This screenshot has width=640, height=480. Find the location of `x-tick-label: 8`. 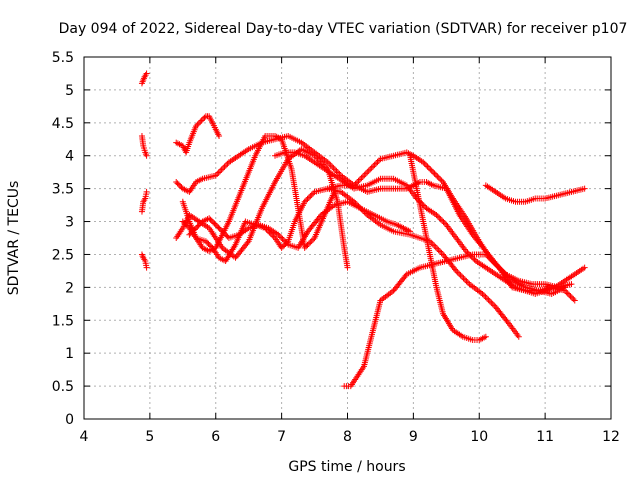

x-tick-label: 8 is located at coordinates (347, 437).